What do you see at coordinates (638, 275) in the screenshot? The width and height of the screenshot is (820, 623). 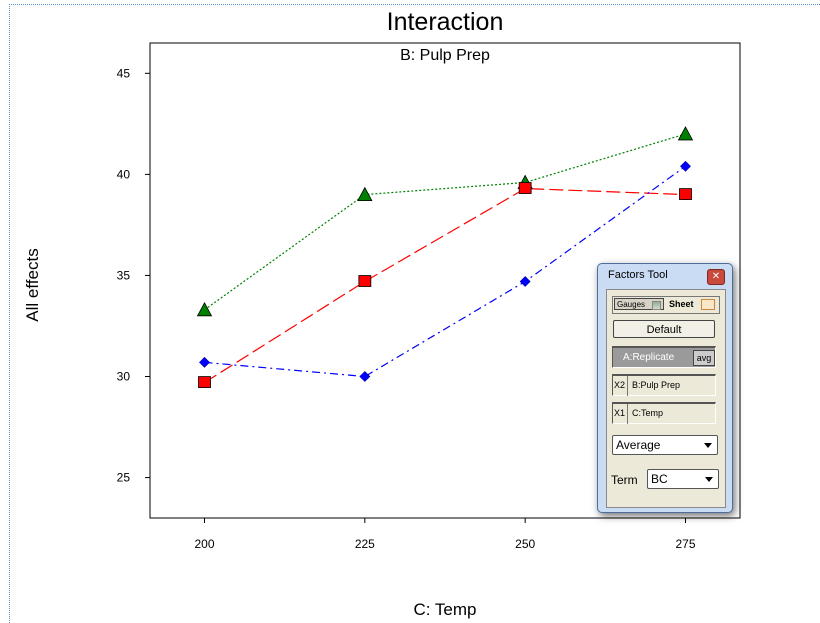 I see `factors-tool-title: Factors Tool` at bounding box center [638, 275].